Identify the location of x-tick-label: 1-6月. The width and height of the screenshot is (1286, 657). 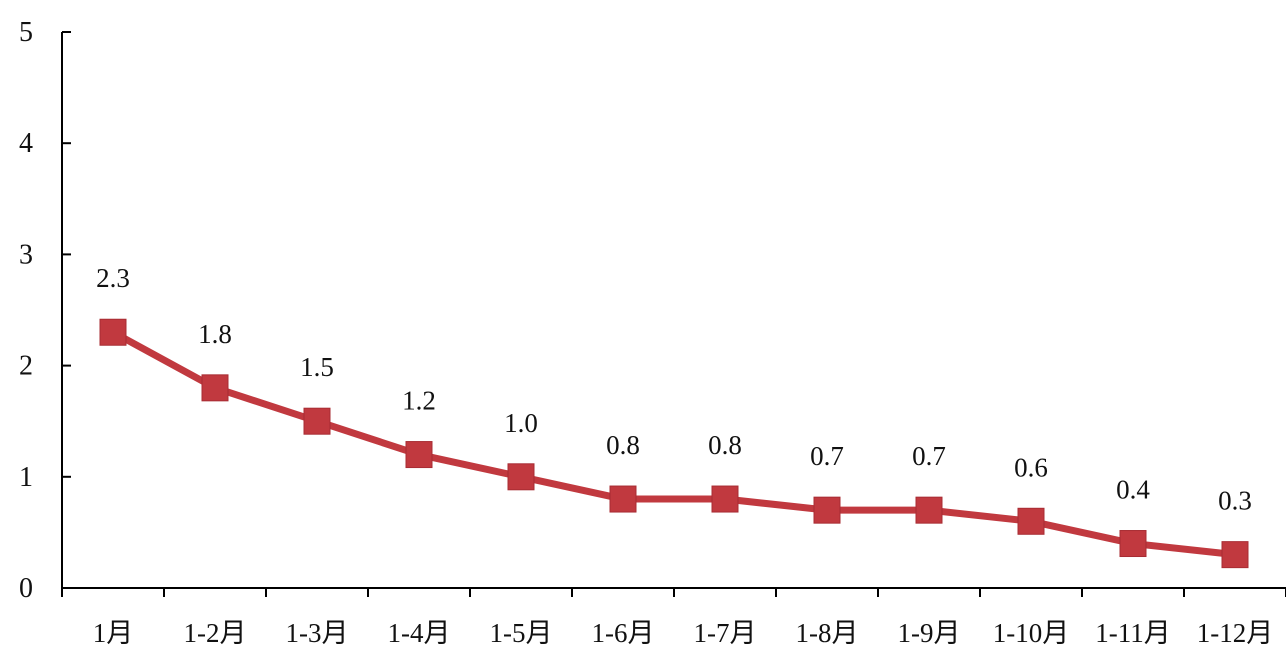
(623, 633).